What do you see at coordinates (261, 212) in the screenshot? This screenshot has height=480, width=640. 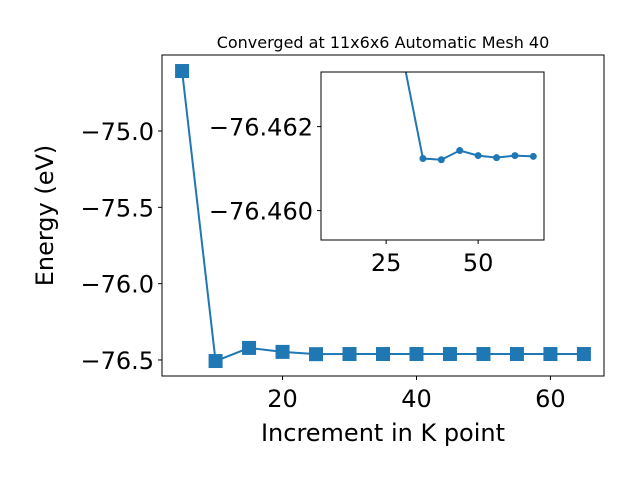 I see `y-tick-label: −76.460` at bounding box center [261, 212].